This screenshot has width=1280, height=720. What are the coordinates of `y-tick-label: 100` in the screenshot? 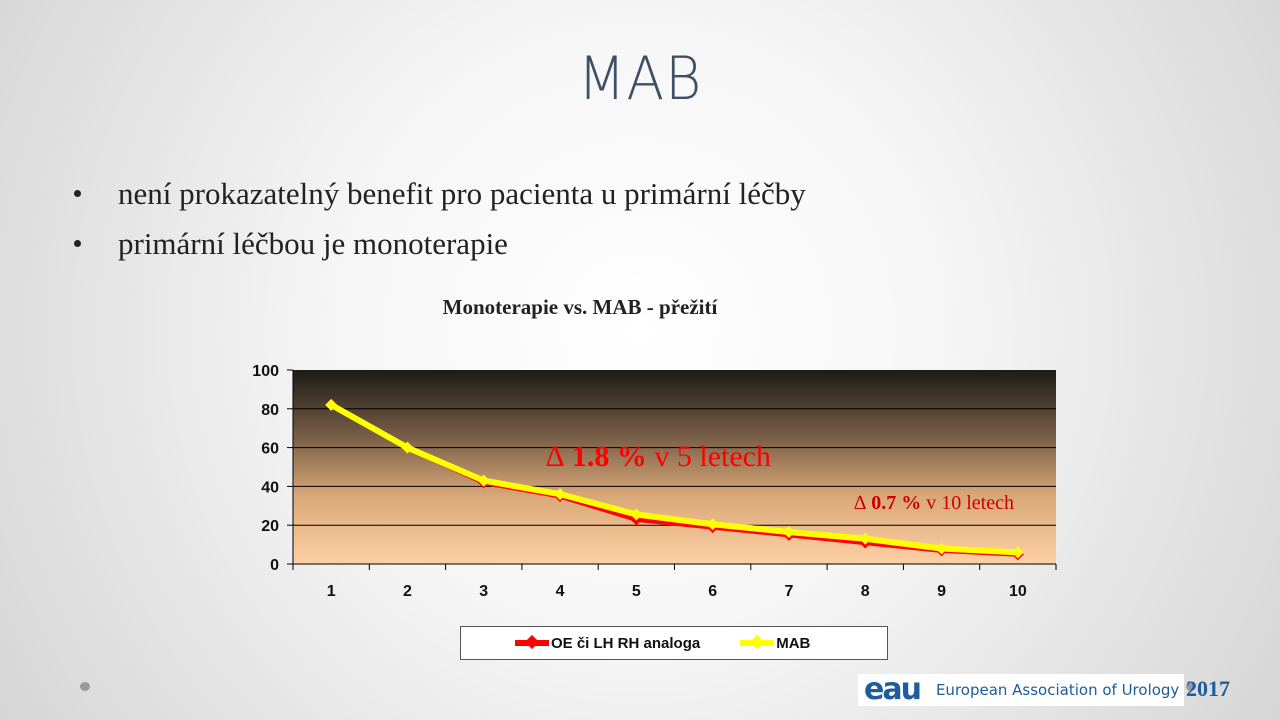 It's located at (265, 371).